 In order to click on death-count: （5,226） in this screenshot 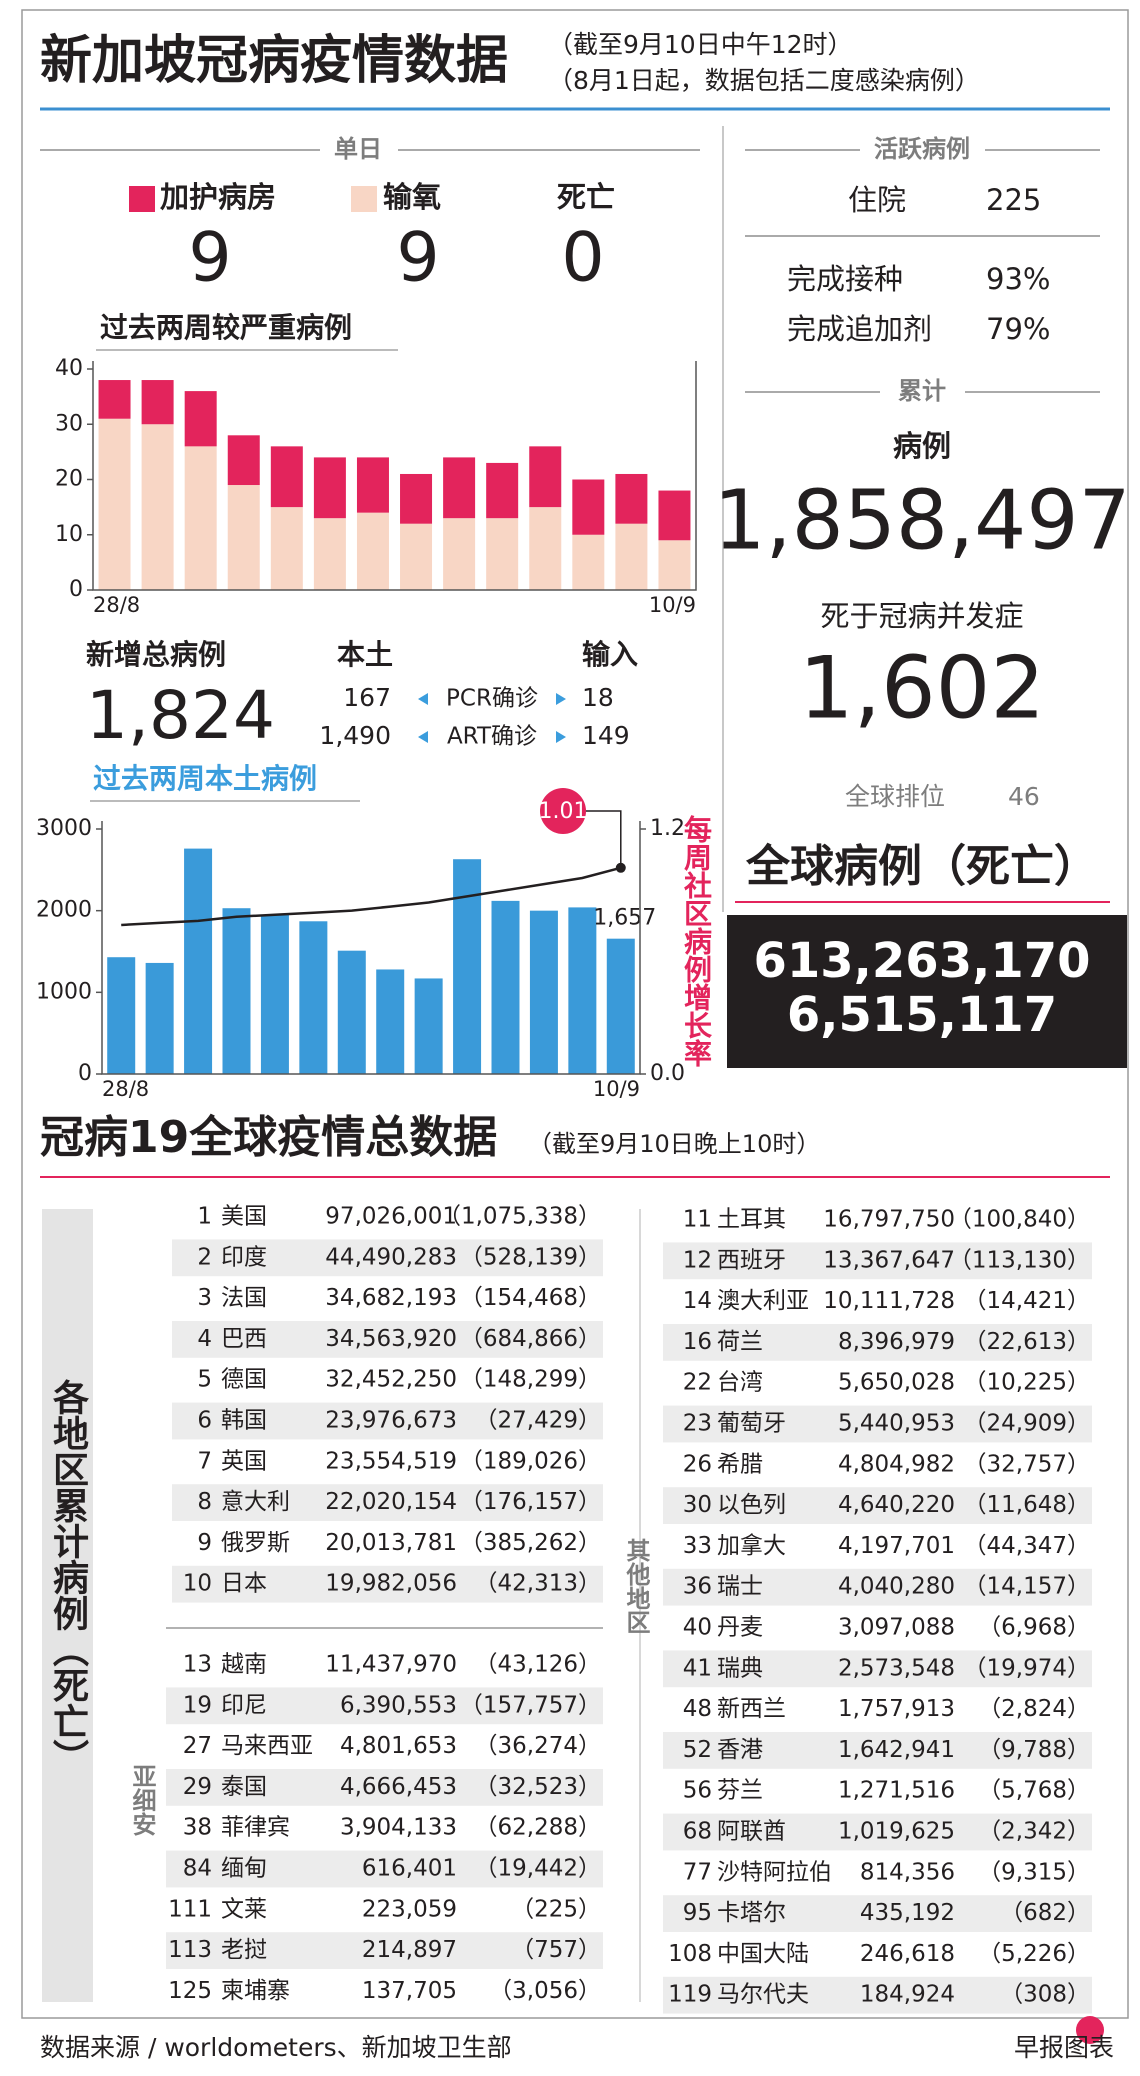, I will do `click(1034, 1954)`.